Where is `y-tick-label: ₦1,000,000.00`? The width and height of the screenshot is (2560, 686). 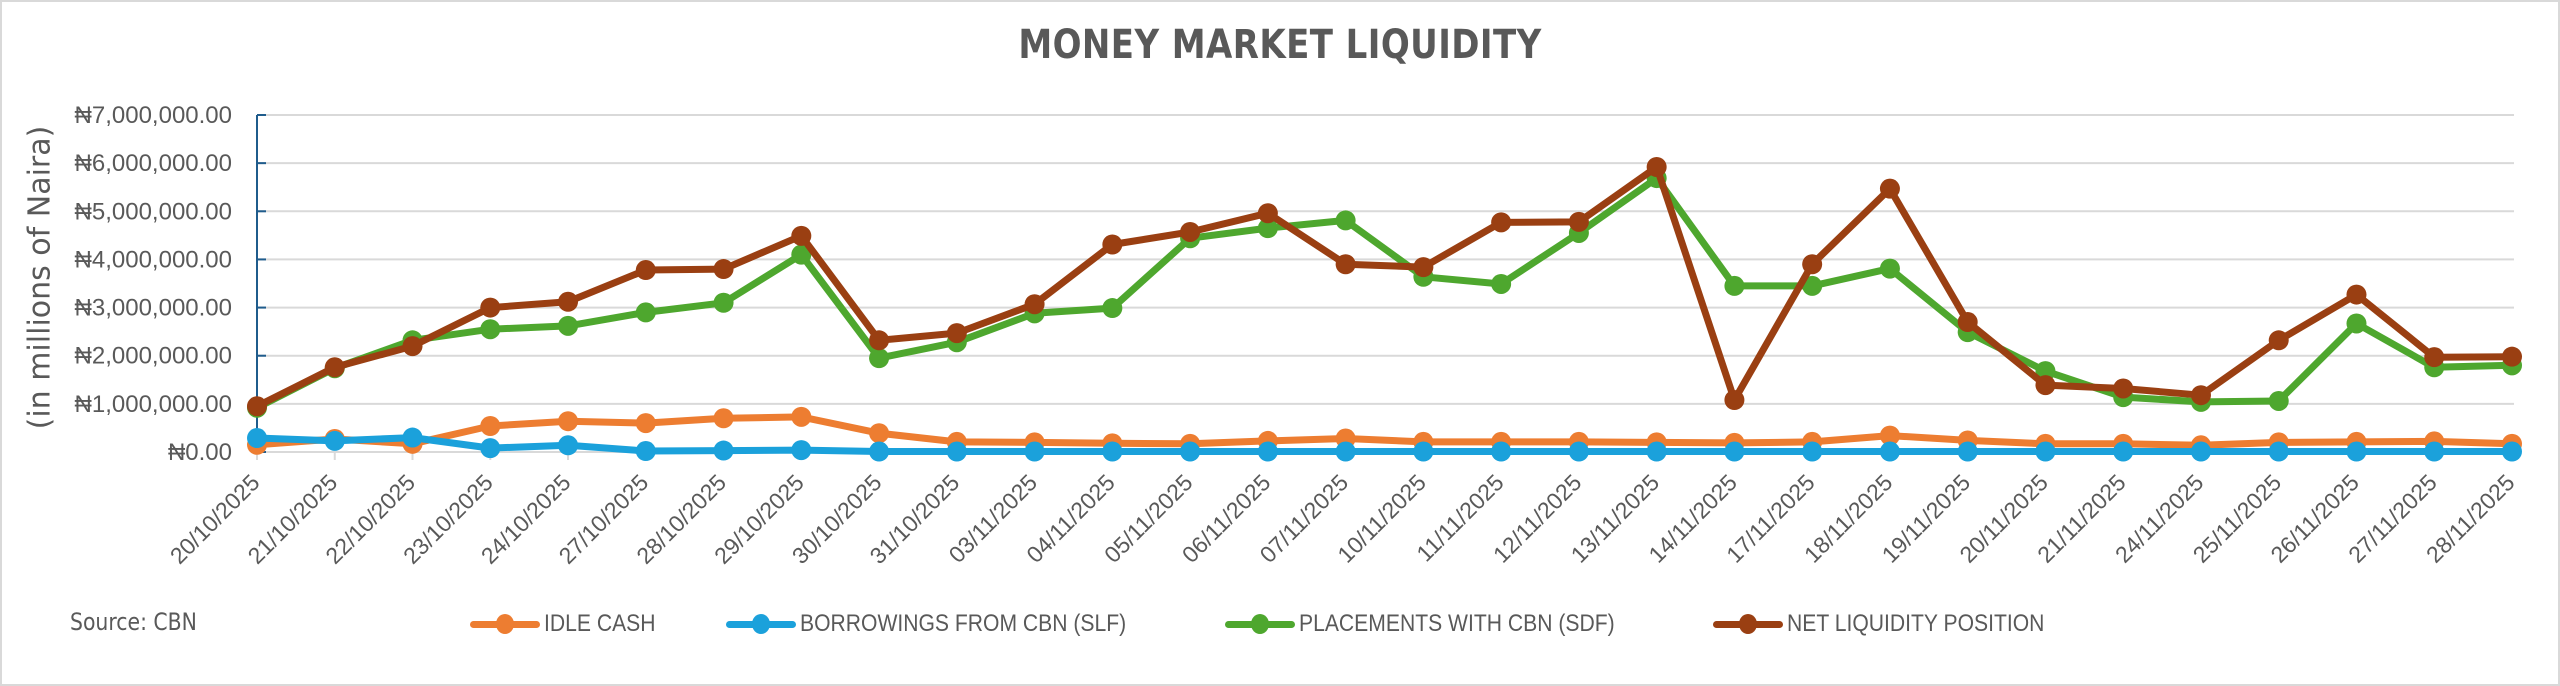
y-tick-label: ₦1,000,000.00 is located at coordinates (153, 404).